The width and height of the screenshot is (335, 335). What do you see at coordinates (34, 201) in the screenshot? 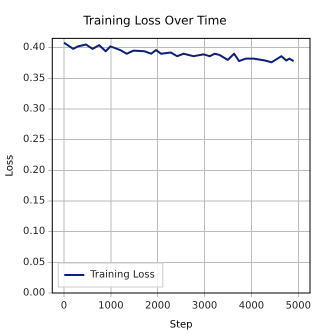
I see `y-tick-label: 0.15` at bounding box center [34, 201].